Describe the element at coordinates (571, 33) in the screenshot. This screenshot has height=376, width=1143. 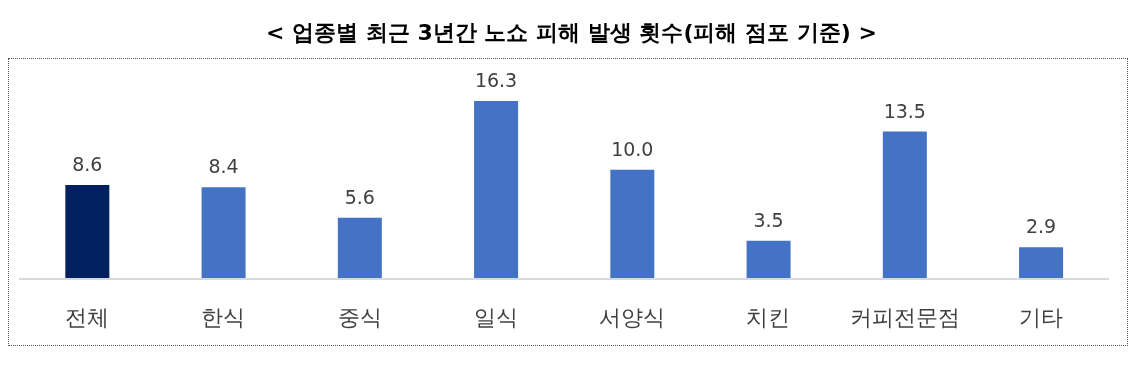
I see `chart-title: < 업종별 최근 3년간 노쇼 피해 발생 횟수(피해 점포 기준) >` at that location.